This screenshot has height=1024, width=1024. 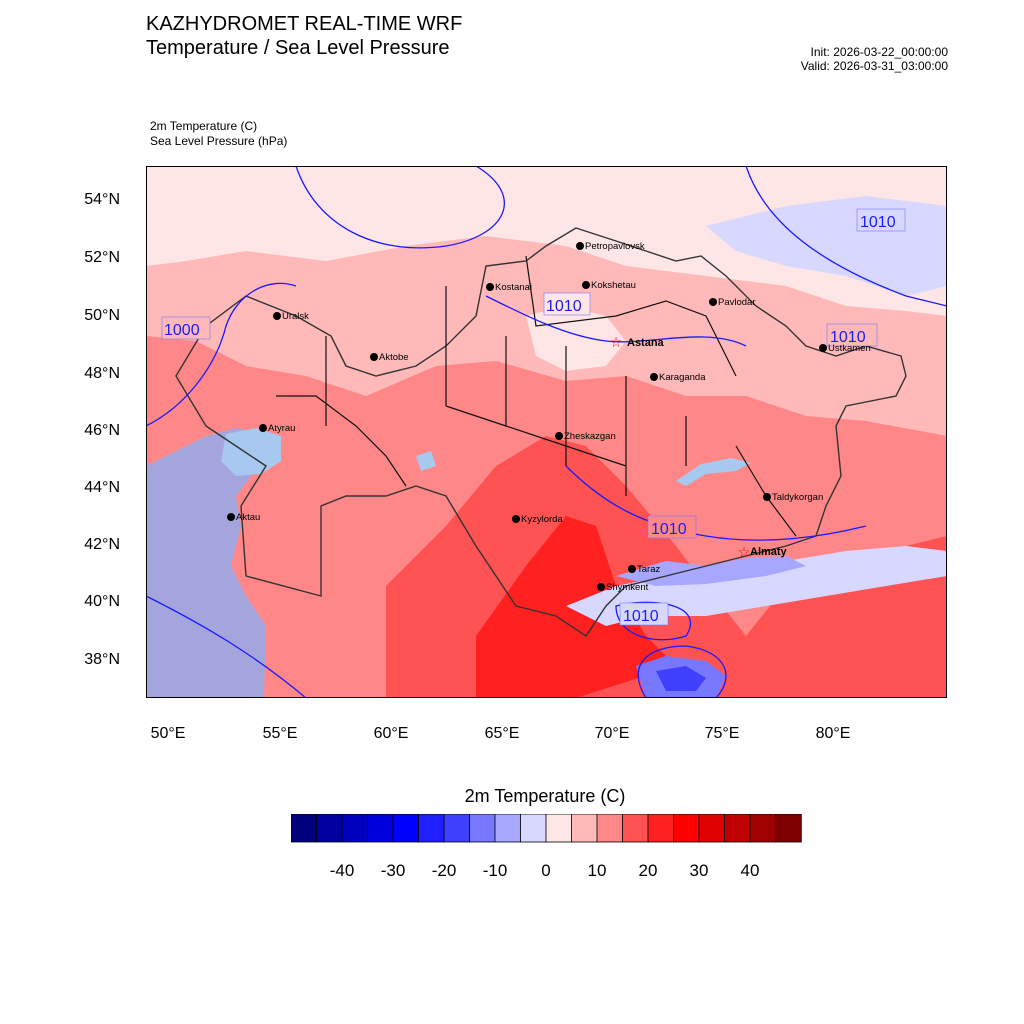 What do you see at coordinates (304, 24) in the screenshot?
I see `title-line-1: KAZHYDROMET REAL-TIME WRF` at bounding box center [304, 24].